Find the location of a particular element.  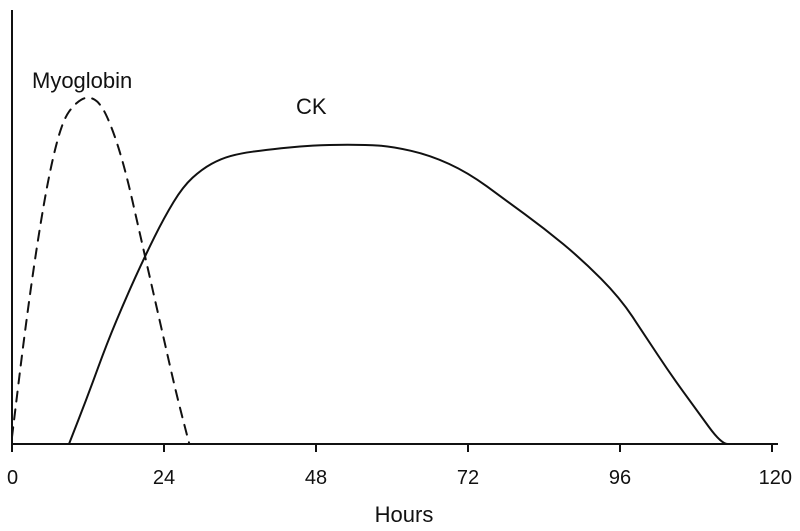

x-tick-label: 72 is located at coordinates (468, 478).